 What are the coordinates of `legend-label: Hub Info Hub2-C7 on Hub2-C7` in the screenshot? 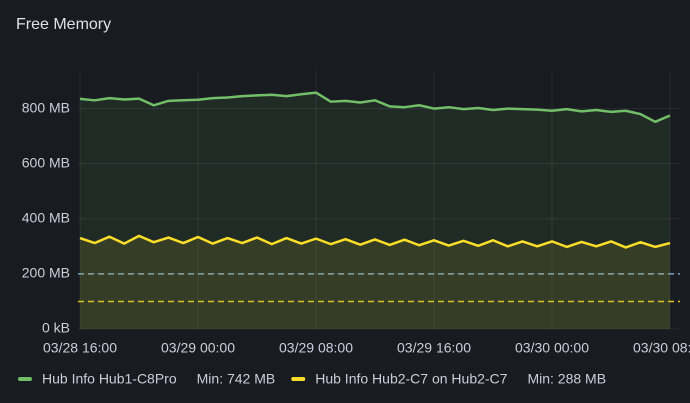 It's located at (411, 379).